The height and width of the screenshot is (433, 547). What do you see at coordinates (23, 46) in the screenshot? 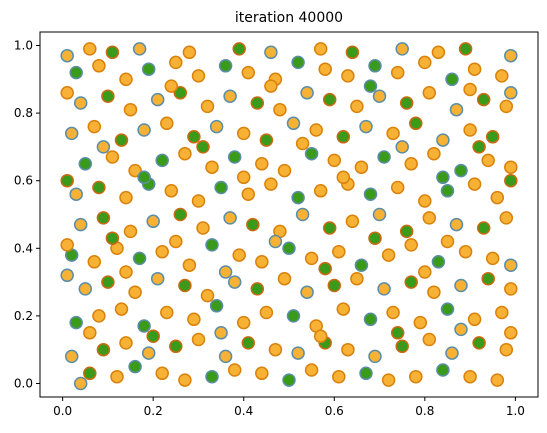
I see `y-tick-label: 1.0` at bounding box center [23, 46].